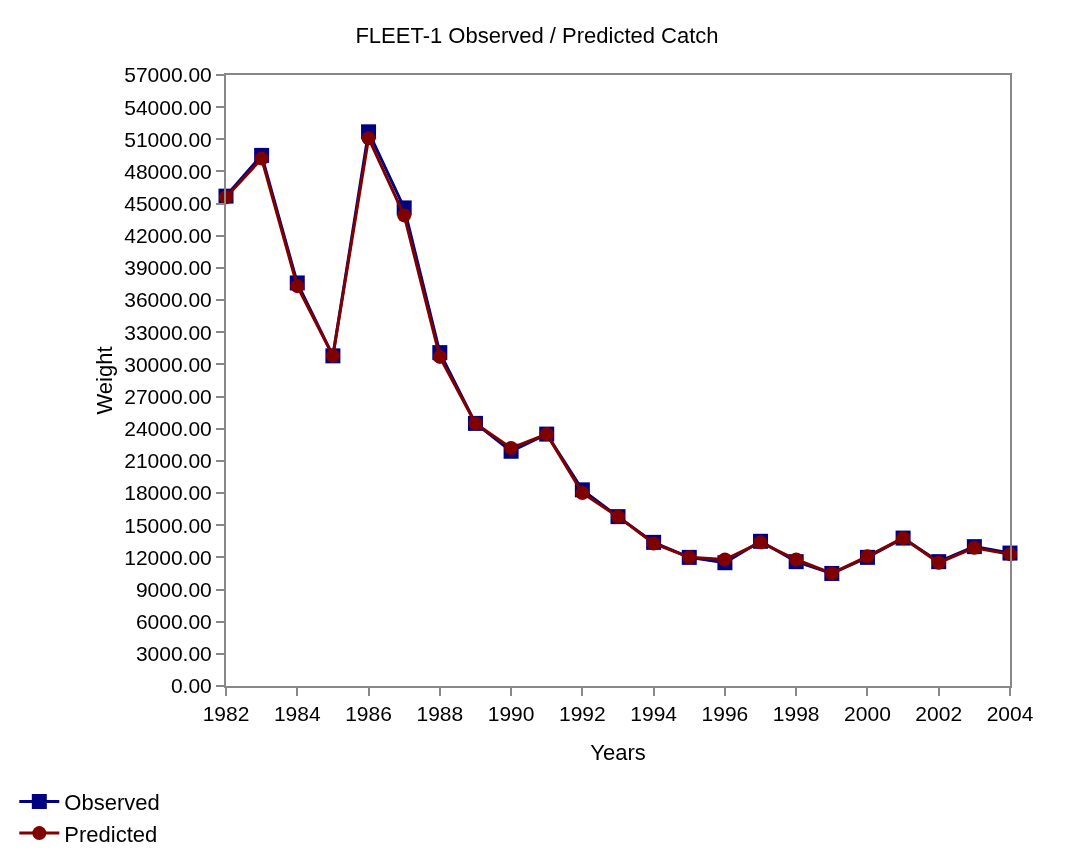 Image resolution: width=1074 pixels, height=867 pixels. I want to click on x-tick-label: 2000, so click(867, 714).